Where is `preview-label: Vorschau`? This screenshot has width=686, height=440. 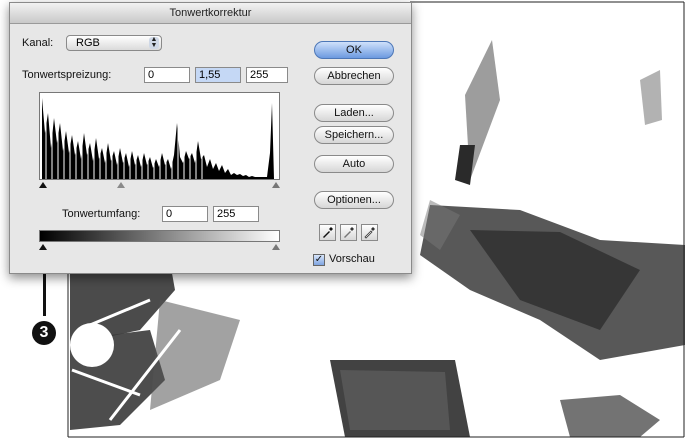
preview-label: Vorschau is located at coordinates (352, 259).